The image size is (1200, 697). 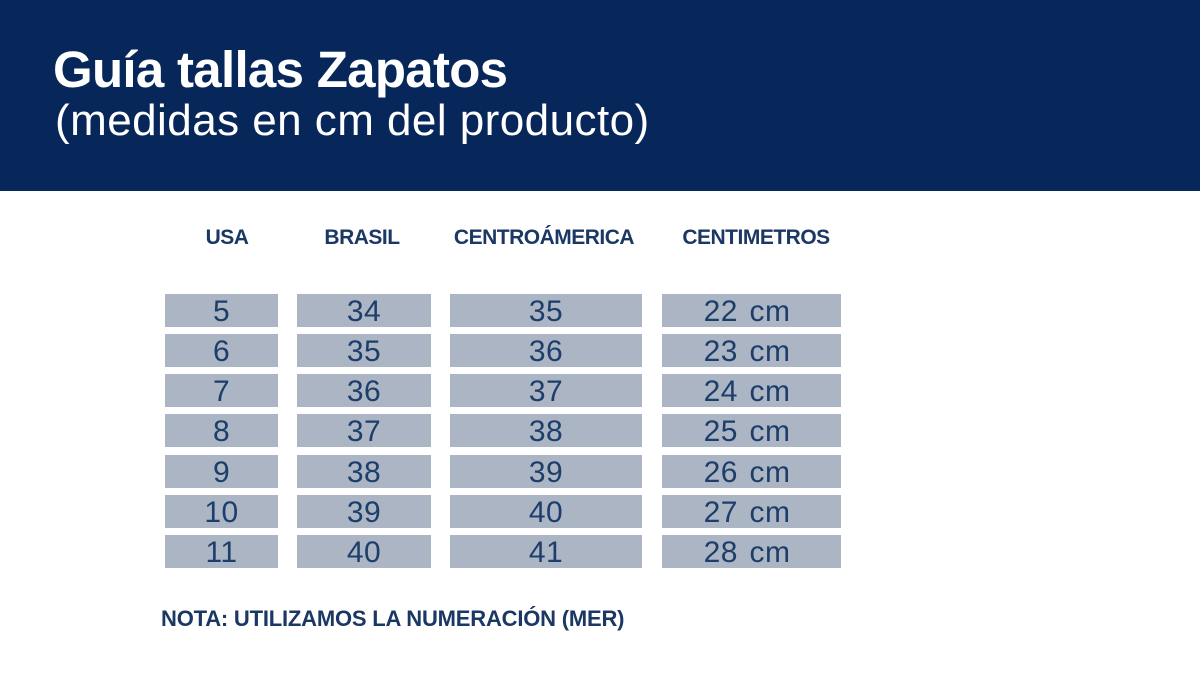 I want to click on table-cell: 28 cm, so click(x=751, y=551).